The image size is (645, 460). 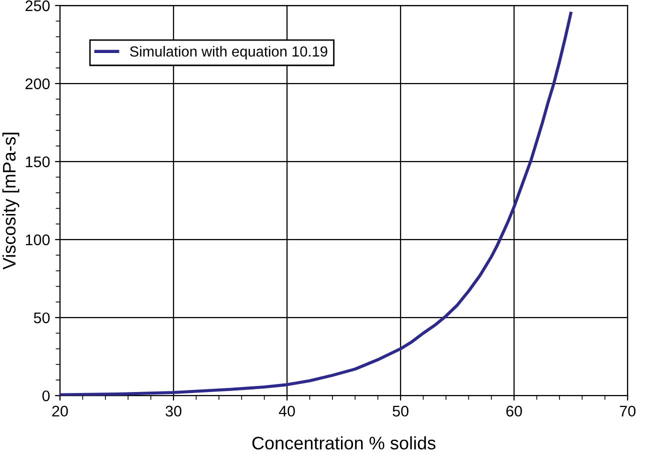 I want to click on y-axis-title: Viscosity [mPa-s], so click(x=11, y=201).